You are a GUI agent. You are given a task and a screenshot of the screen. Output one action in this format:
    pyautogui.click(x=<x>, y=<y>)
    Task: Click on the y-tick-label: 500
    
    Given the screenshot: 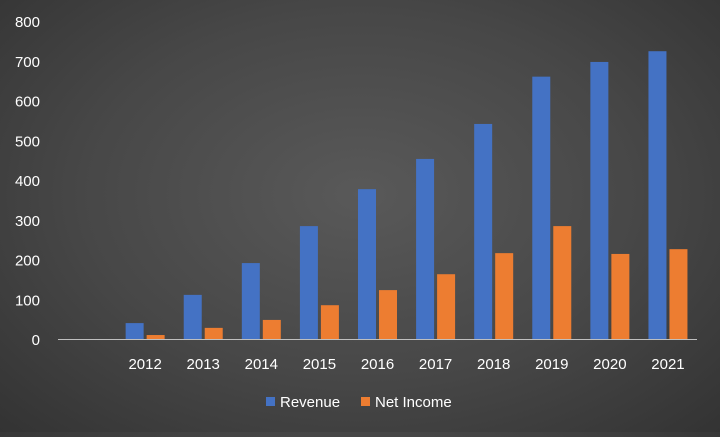 What is the action you would take?
    pyautogui.click(x=27, y=141)
    